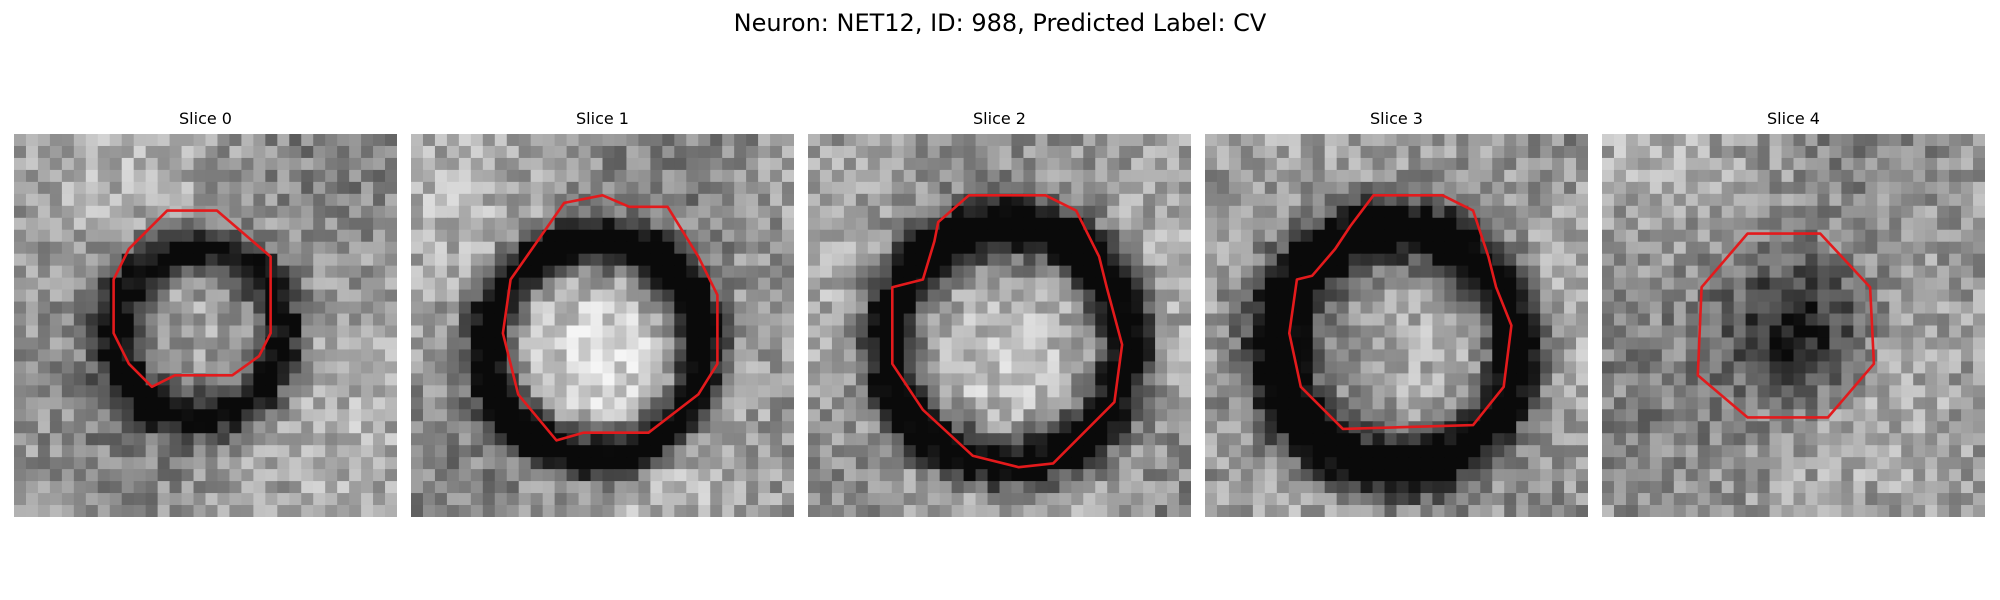 Image resolution: width=2000 pixels, height=600 pixels. What do you see at coordinates (205, 118) in the screenshot?
I see `slice-title: Slice 0` at bounding box center [205, 118].